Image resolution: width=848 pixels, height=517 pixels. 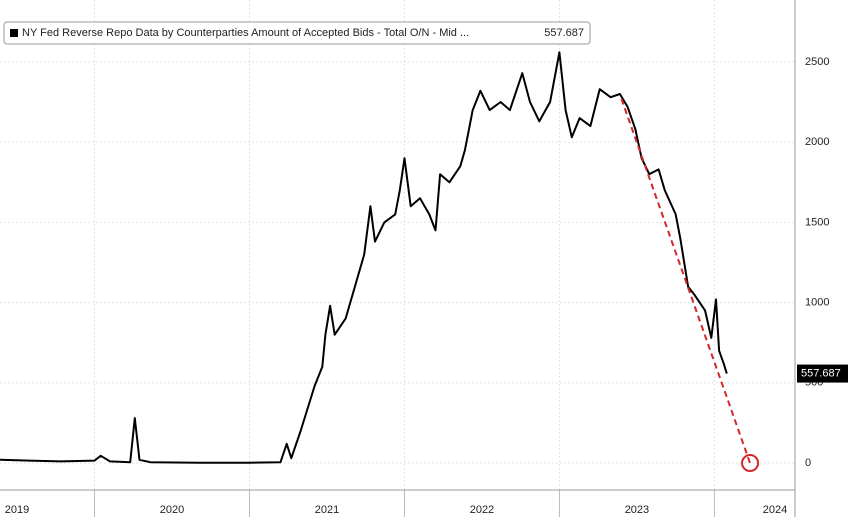 I want to click on x-tick-label: 2021, so click(x=327, y=510).